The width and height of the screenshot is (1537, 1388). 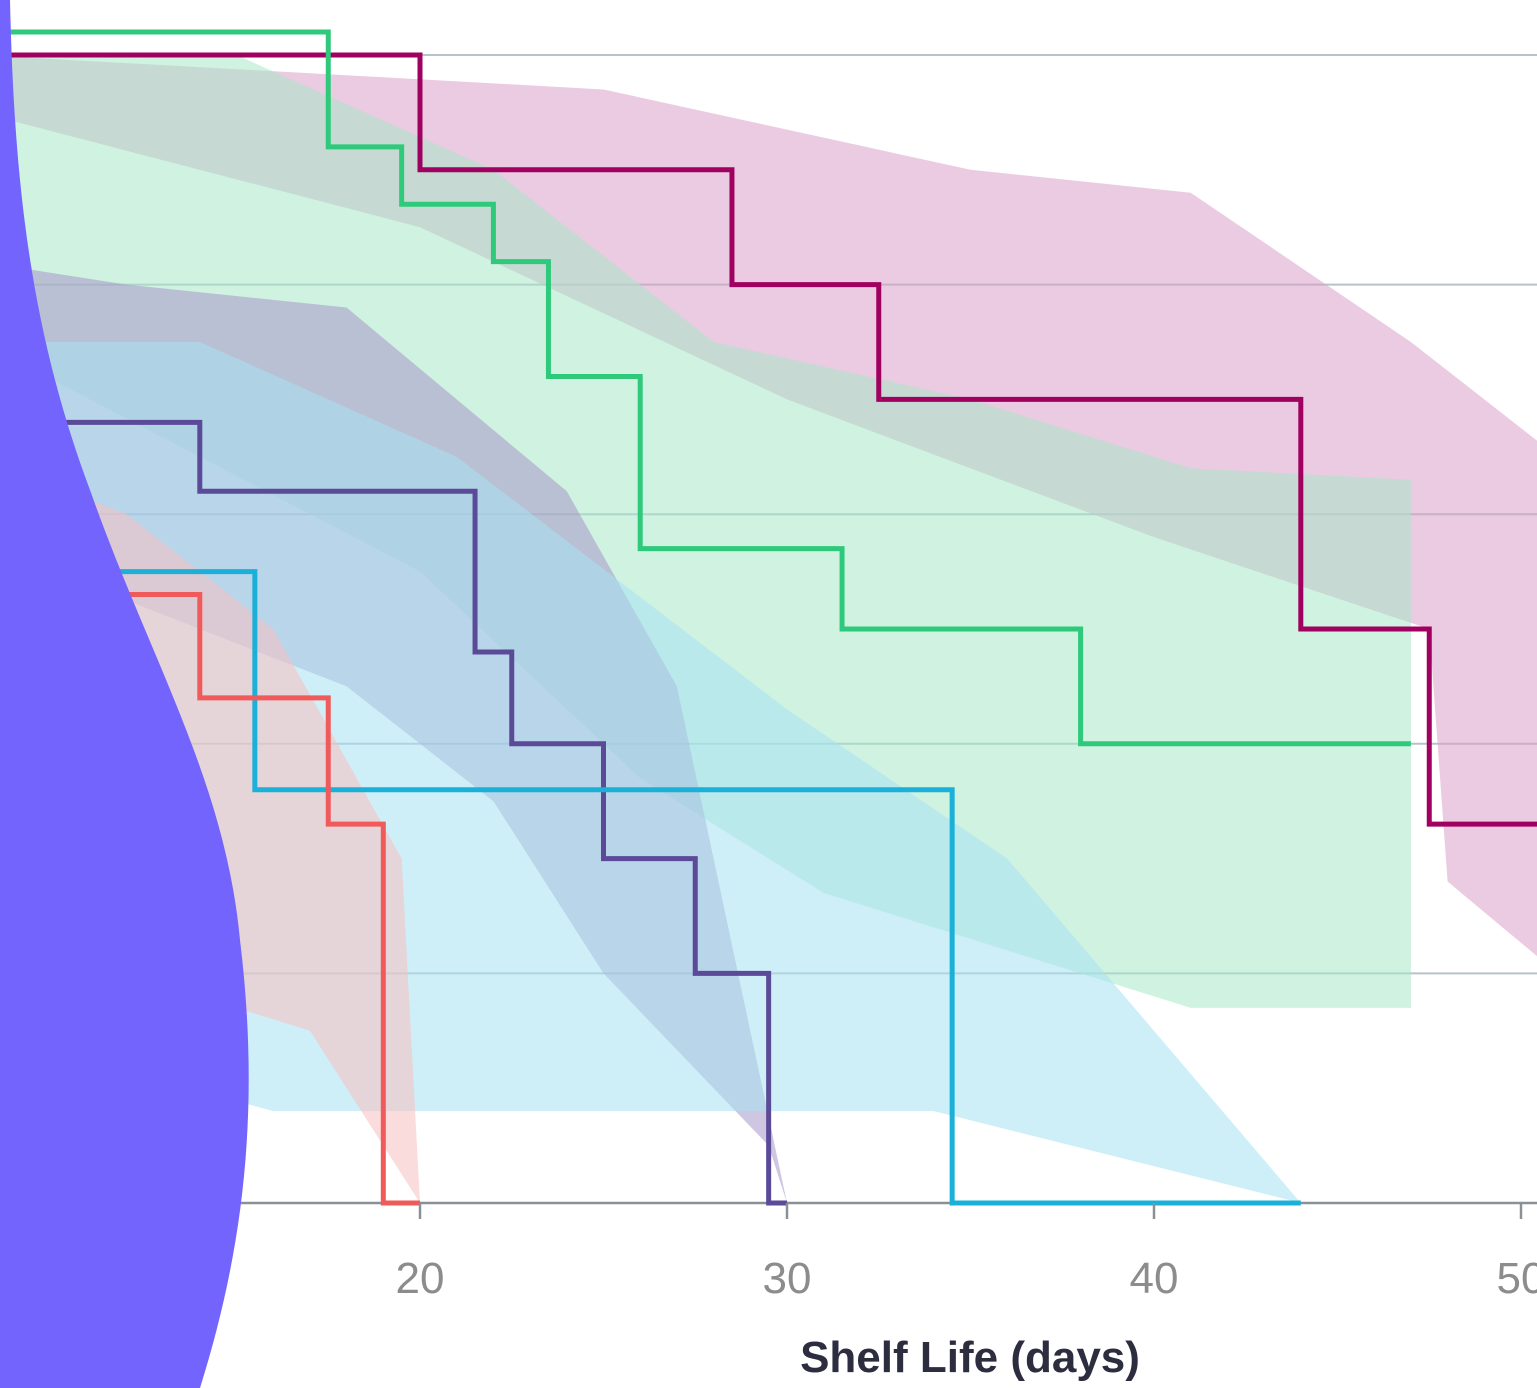 What do you see at coordinates (1517, 1278) in the screenshot?
I see `x-tick-label-3: 50` at bounding box center [1517, 1278].